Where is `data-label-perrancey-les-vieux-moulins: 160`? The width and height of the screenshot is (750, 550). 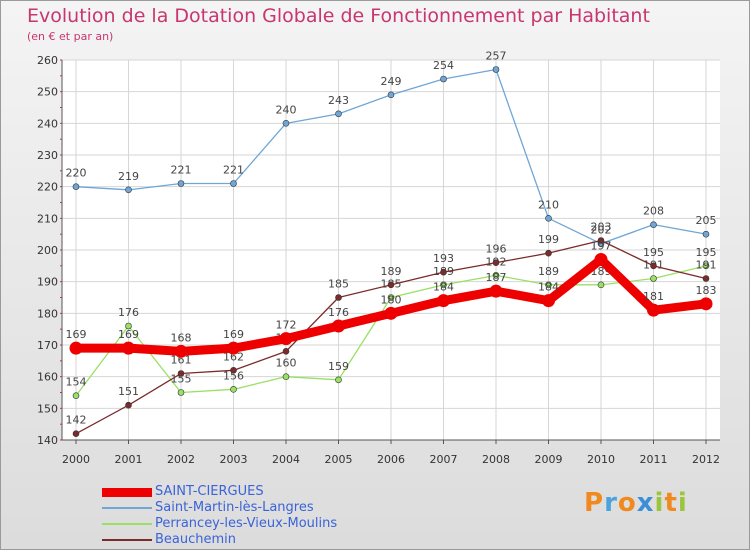
data-label-perrancey-les-vieux-moulins: 160 is located at coordinates (286, 363).